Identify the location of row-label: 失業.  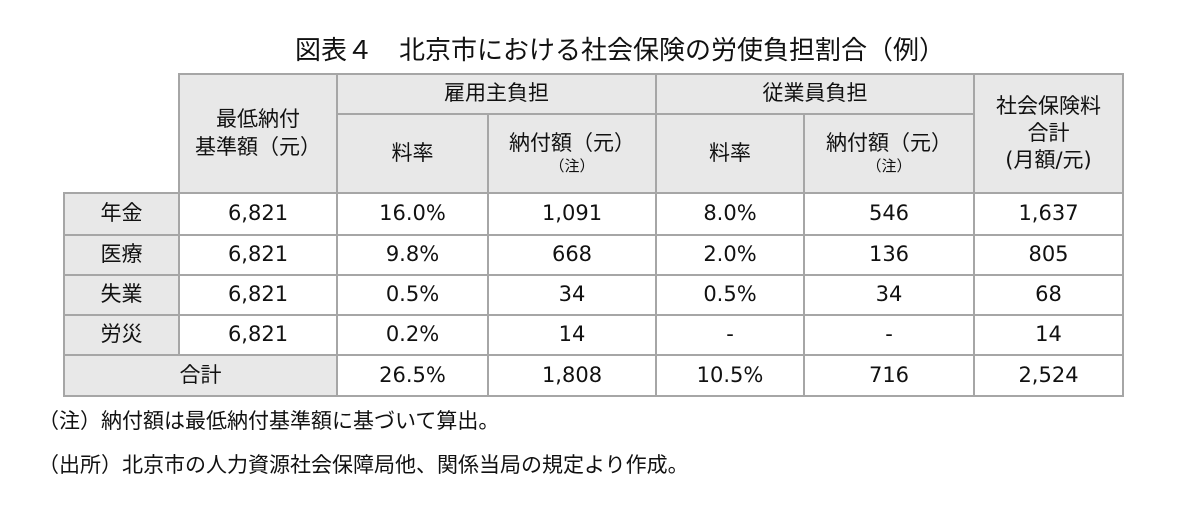
(121, 295).